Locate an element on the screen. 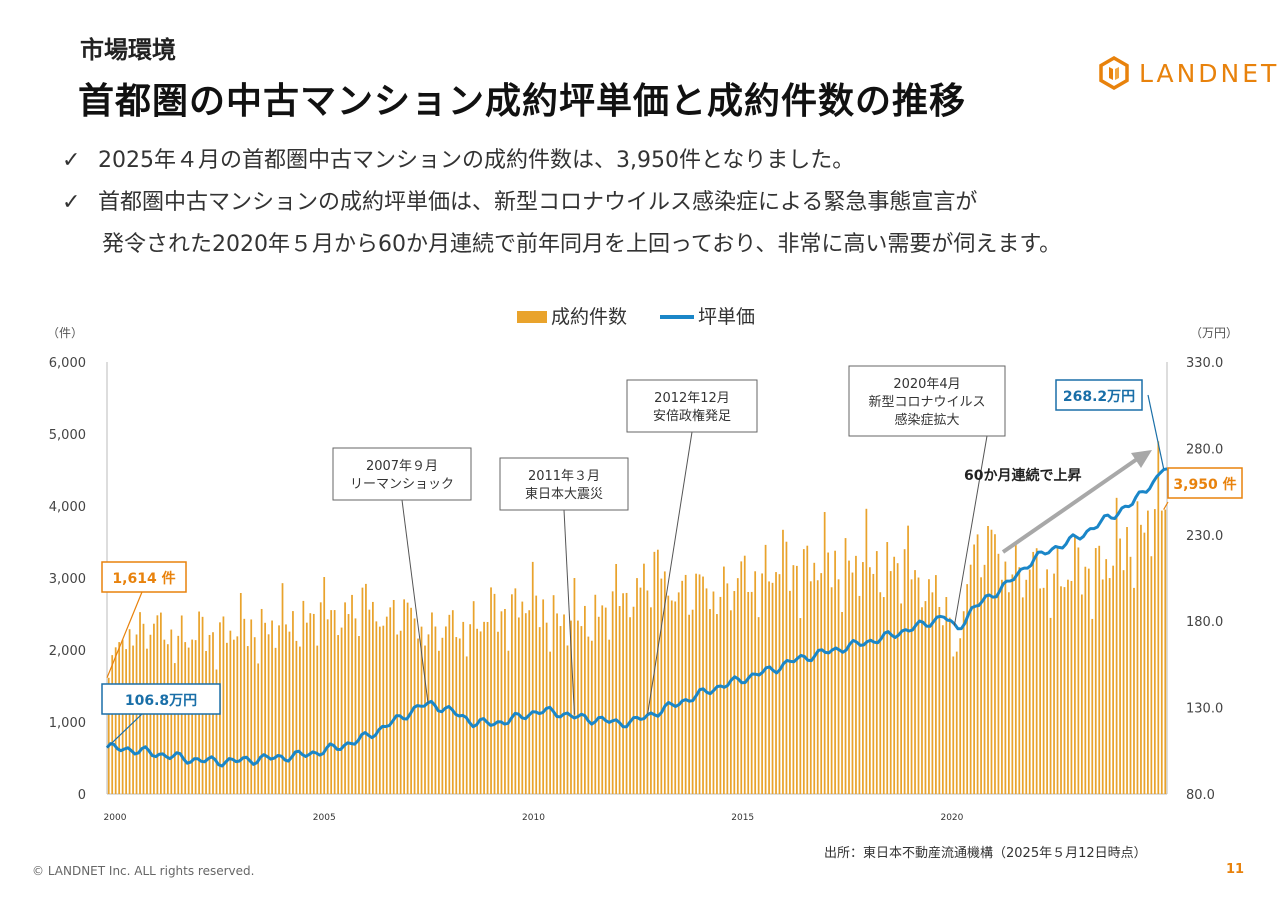 This screenshot has width=1280, height=904. left-axis-unit: （件） is located at coordinates (65, 333).